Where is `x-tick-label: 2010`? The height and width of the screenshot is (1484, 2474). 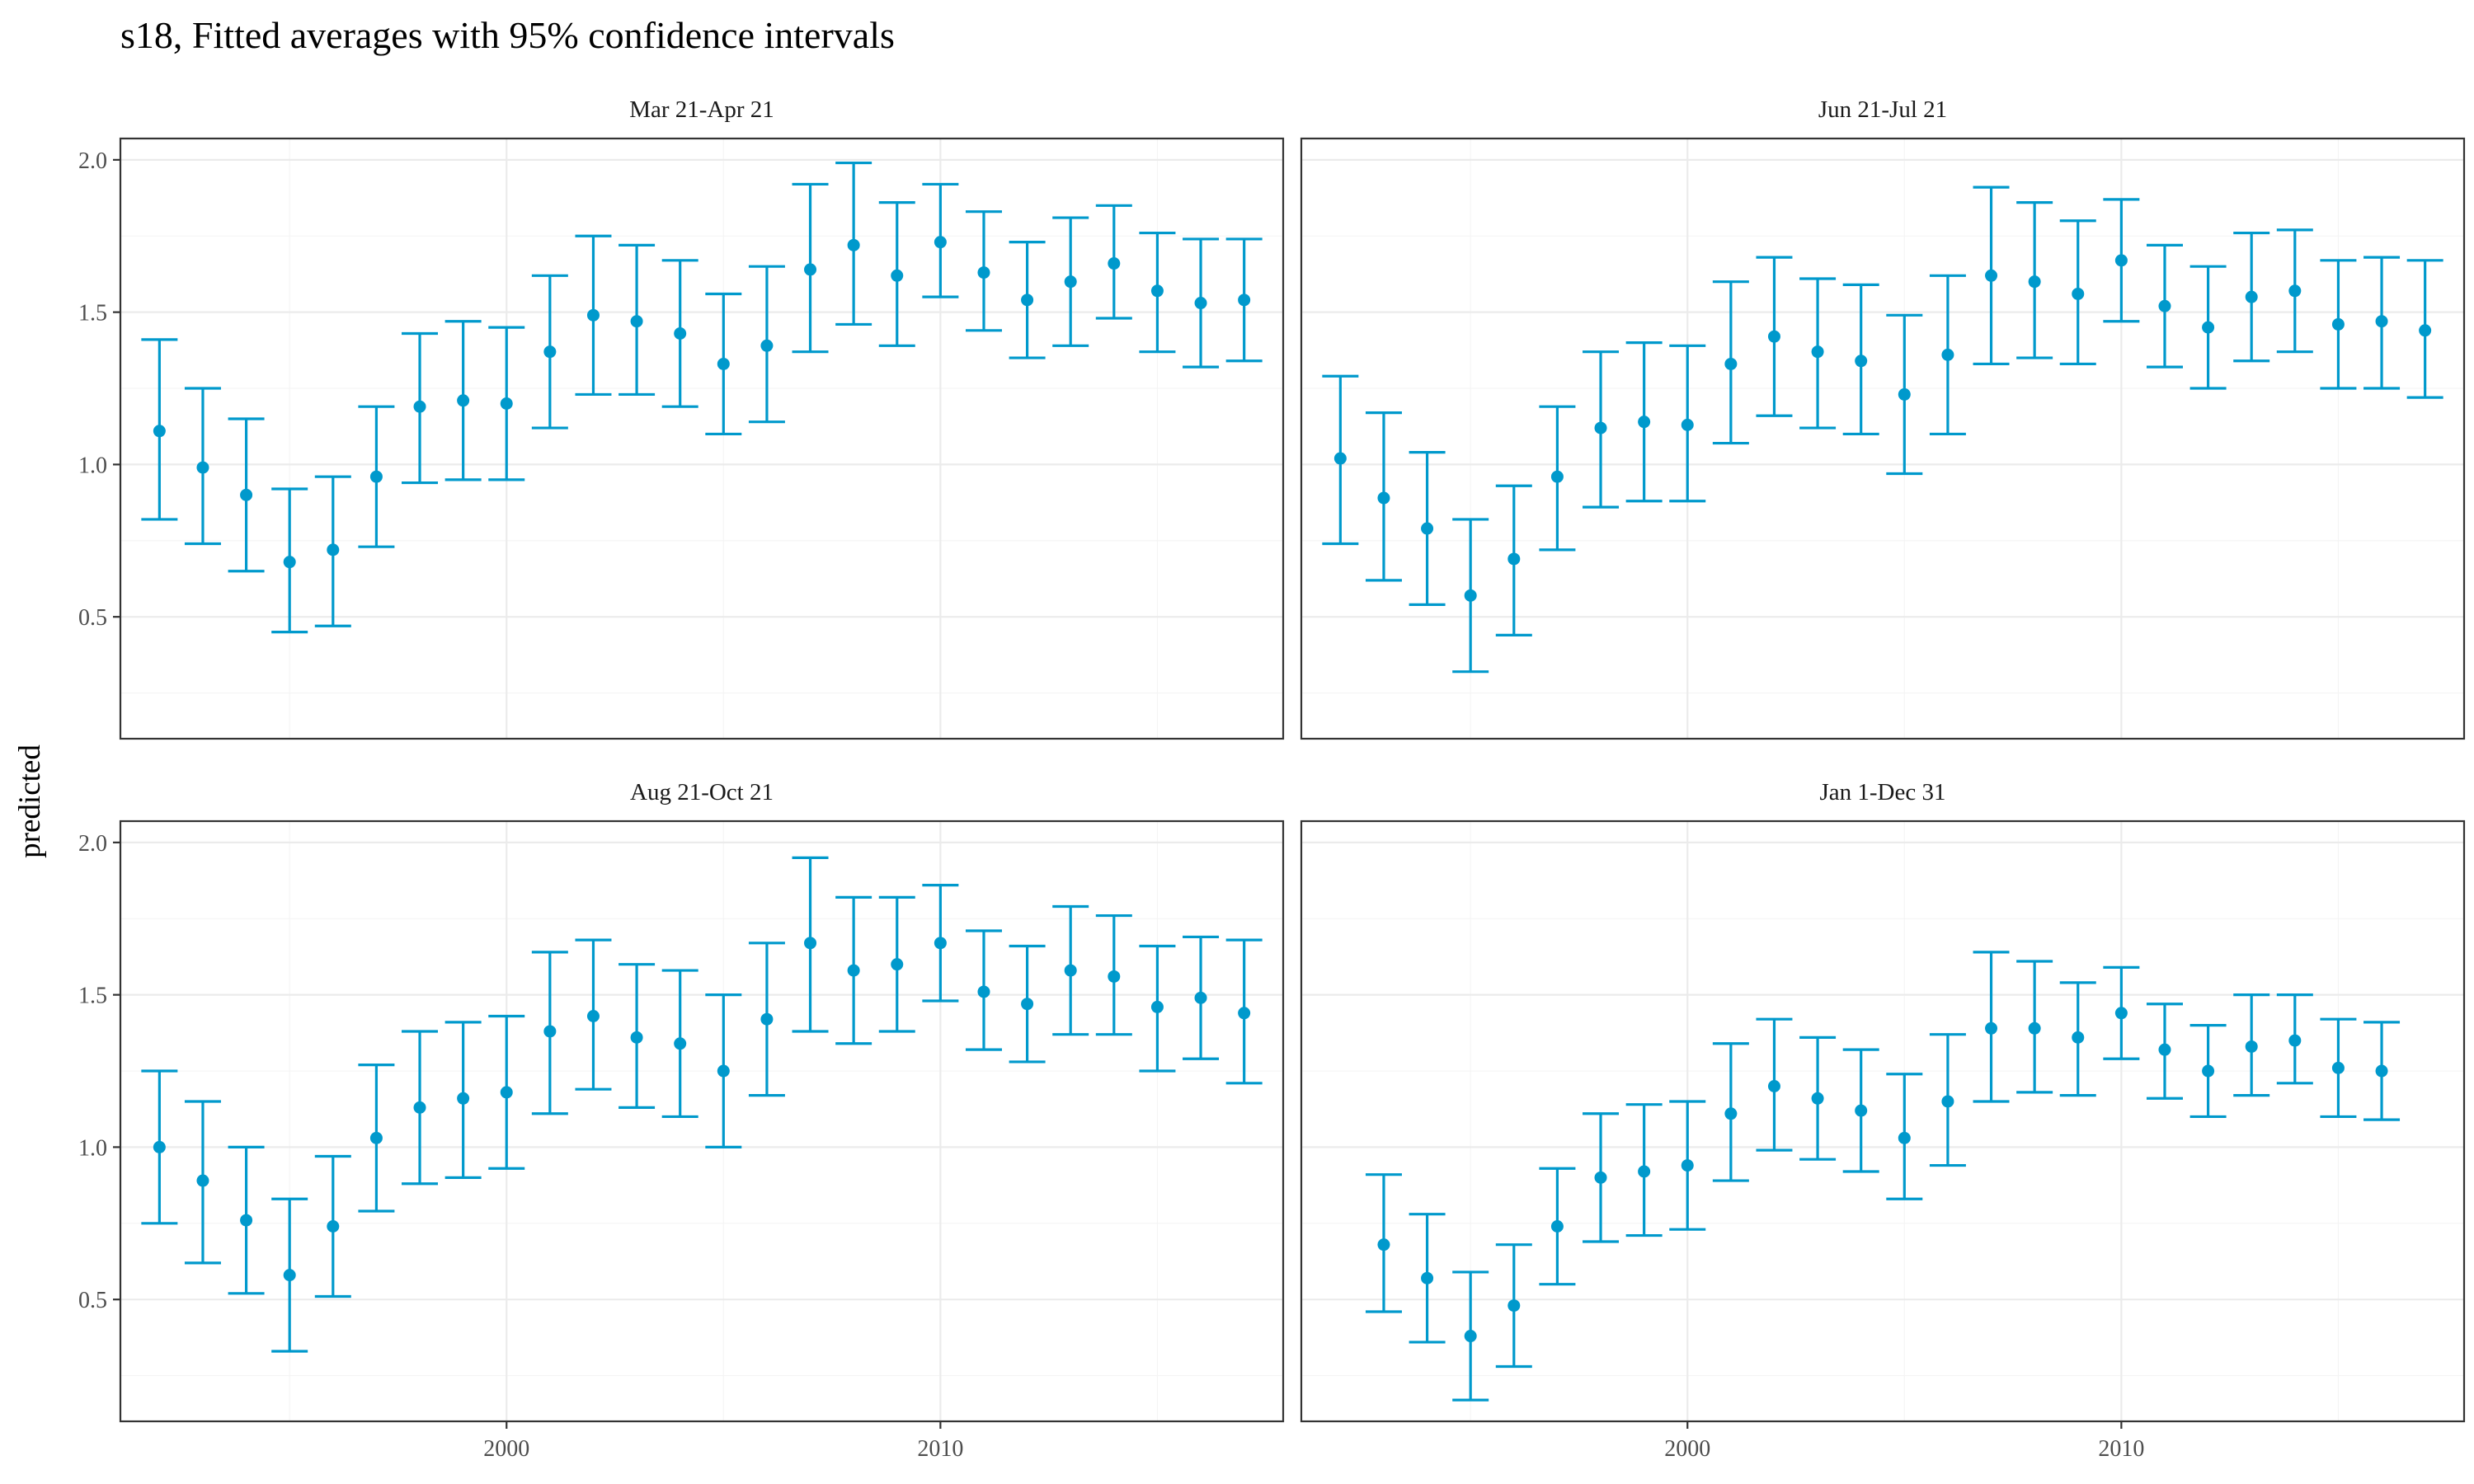 x-tick-label: 2010 is located at coordinates (940, 1449).